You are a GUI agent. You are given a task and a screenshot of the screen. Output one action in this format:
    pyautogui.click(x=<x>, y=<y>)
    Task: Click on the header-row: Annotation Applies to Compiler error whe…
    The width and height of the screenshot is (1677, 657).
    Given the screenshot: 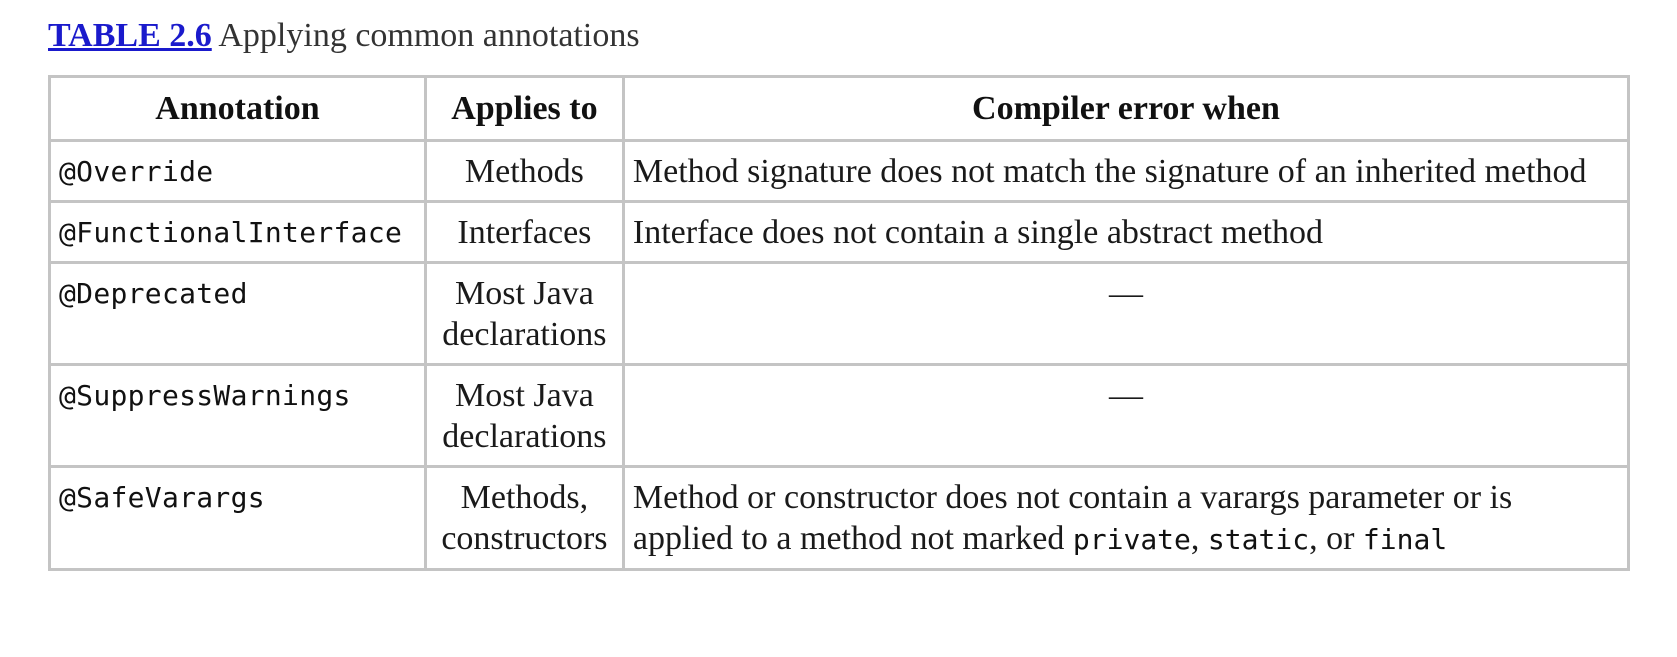 What is the action you would take?
    pyautogui.click(x=839, y=108)
    